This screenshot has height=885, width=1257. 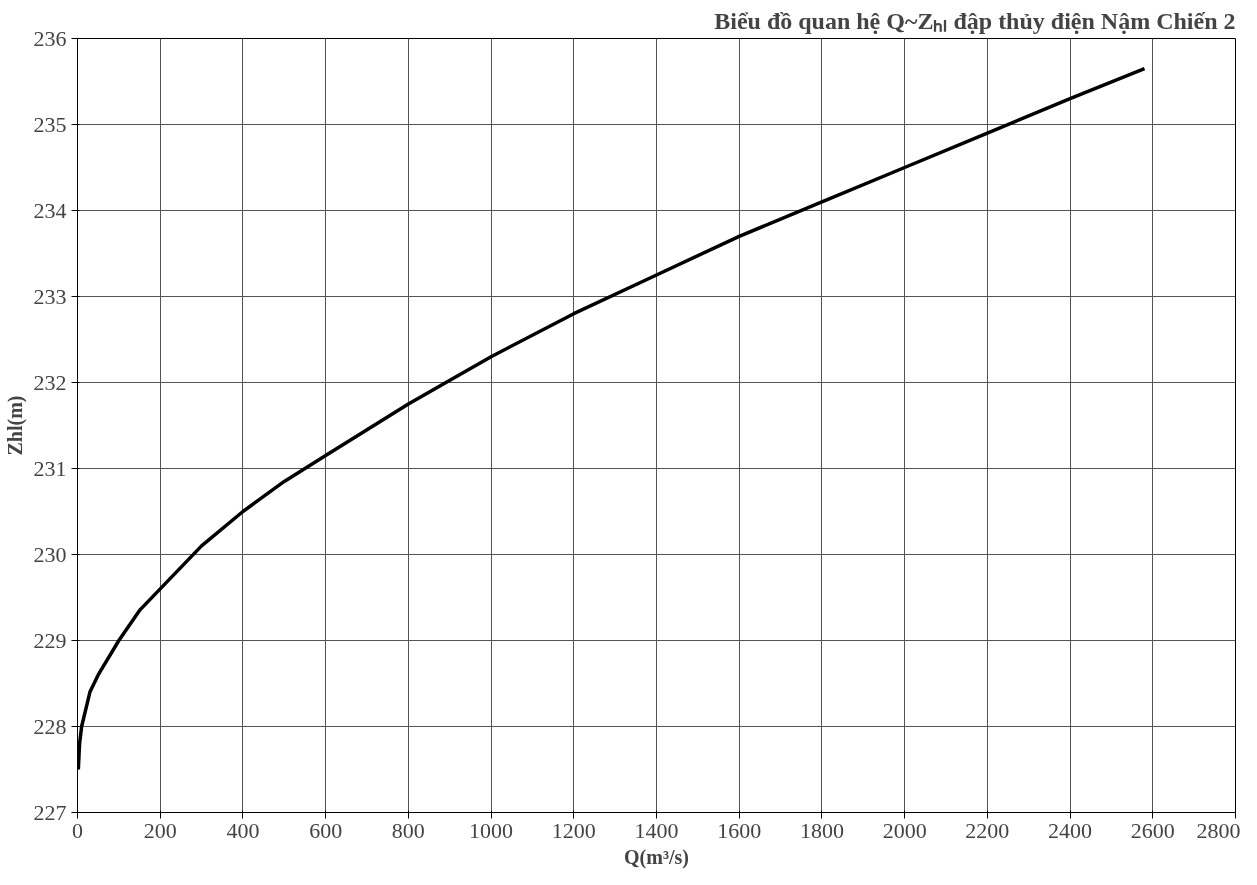 I want to click on x-tick-label: 600, so click(x=326, y=830).